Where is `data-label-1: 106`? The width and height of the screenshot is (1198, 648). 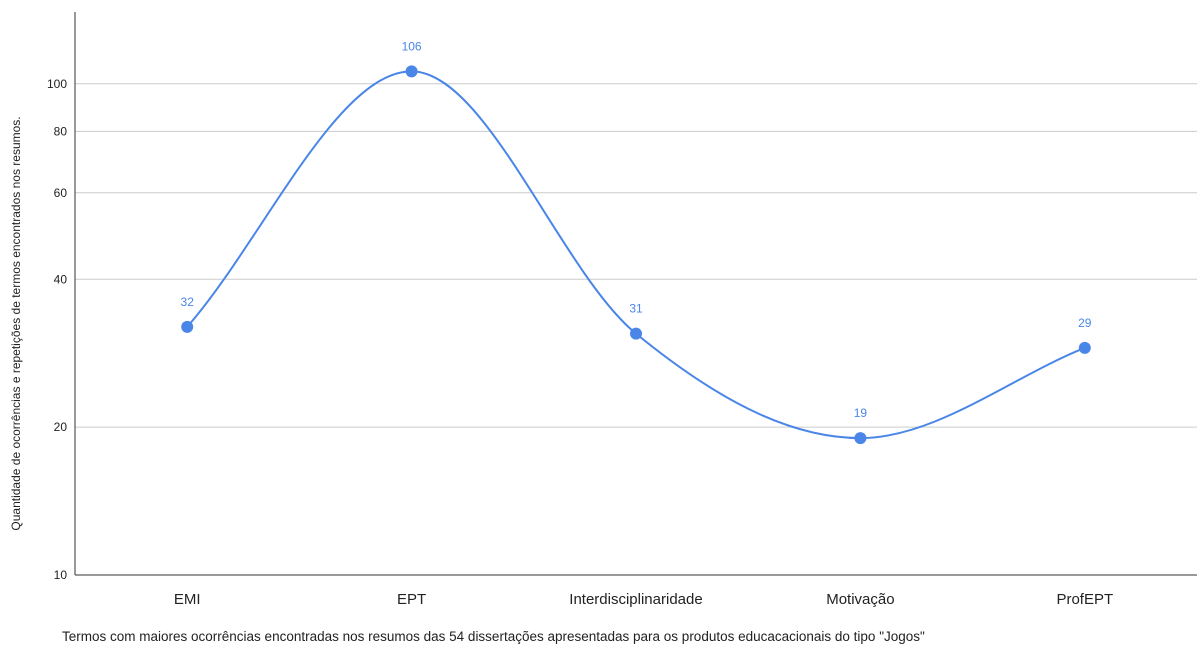
data-label-1: 106 is located at coordinates (412, 46).